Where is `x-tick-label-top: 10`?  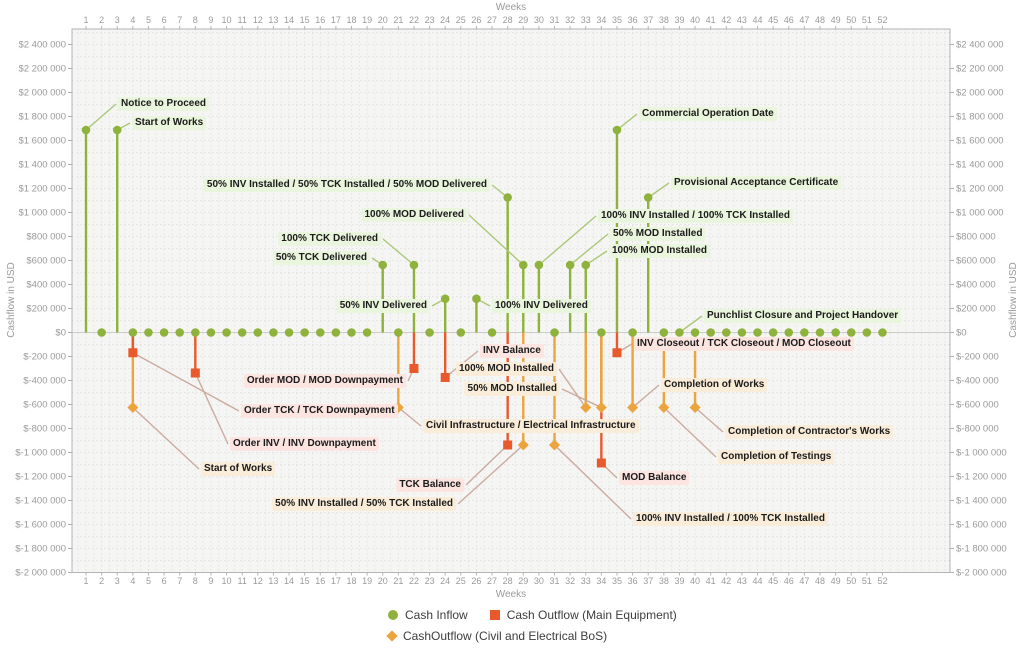
x-tick-label-top: 10 is located at coordinates (227, 20).